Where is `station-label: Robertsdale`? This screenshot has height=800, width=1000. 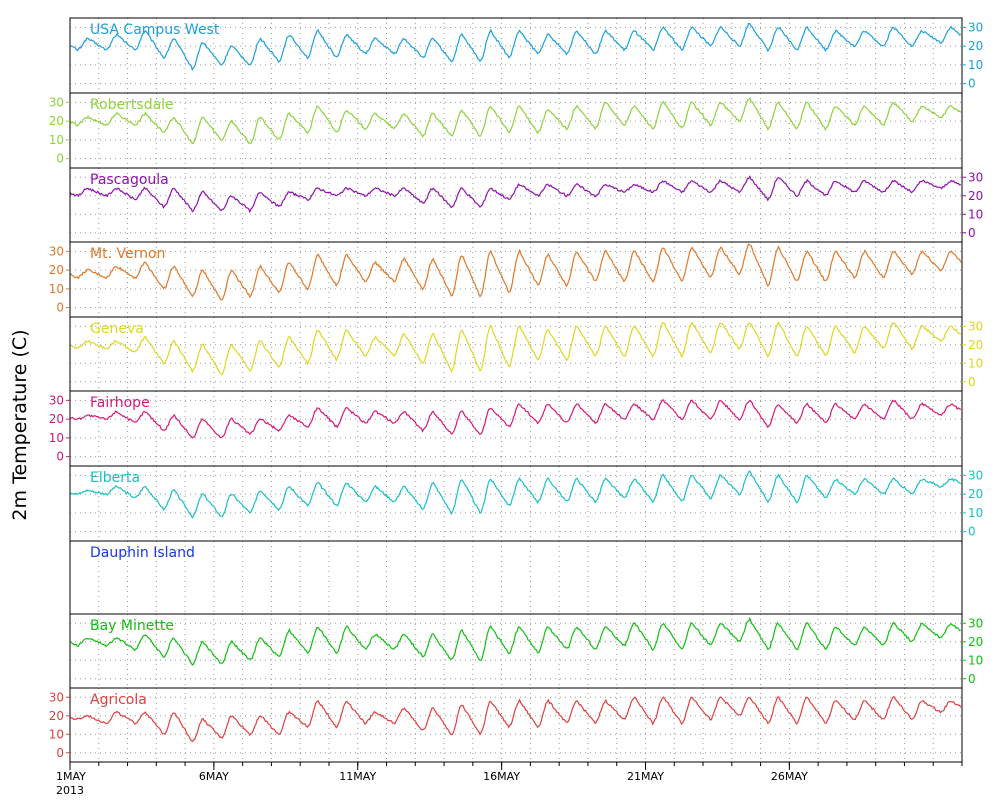 station-label: Robertsdale is located at coordinates (132, 105).